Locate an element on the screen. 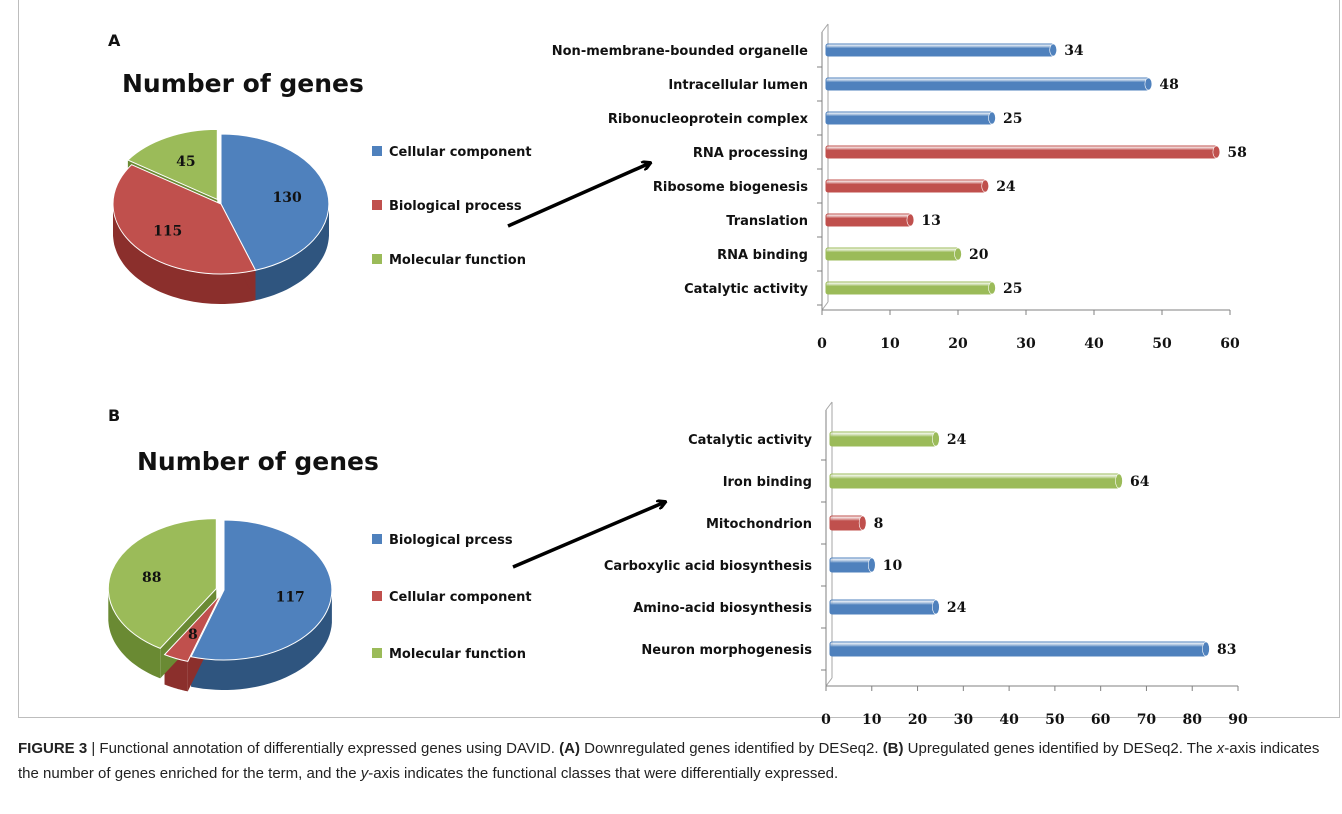 This screenshot has height=814, width=1342. legend-entry: Molecular function is located at coordinates (457, 654).